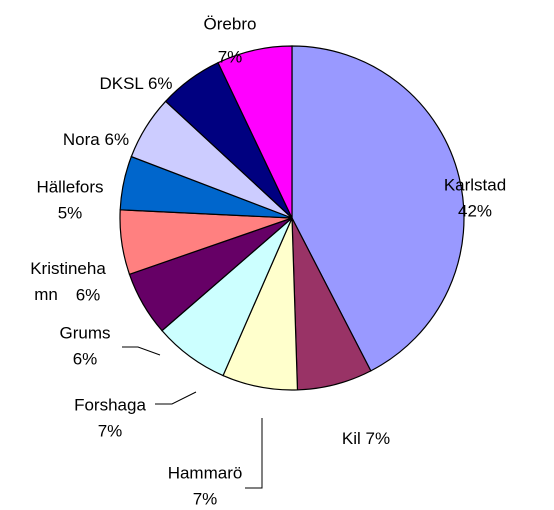  I want to click on slice-label: Nora 6%, so click(96, 139).